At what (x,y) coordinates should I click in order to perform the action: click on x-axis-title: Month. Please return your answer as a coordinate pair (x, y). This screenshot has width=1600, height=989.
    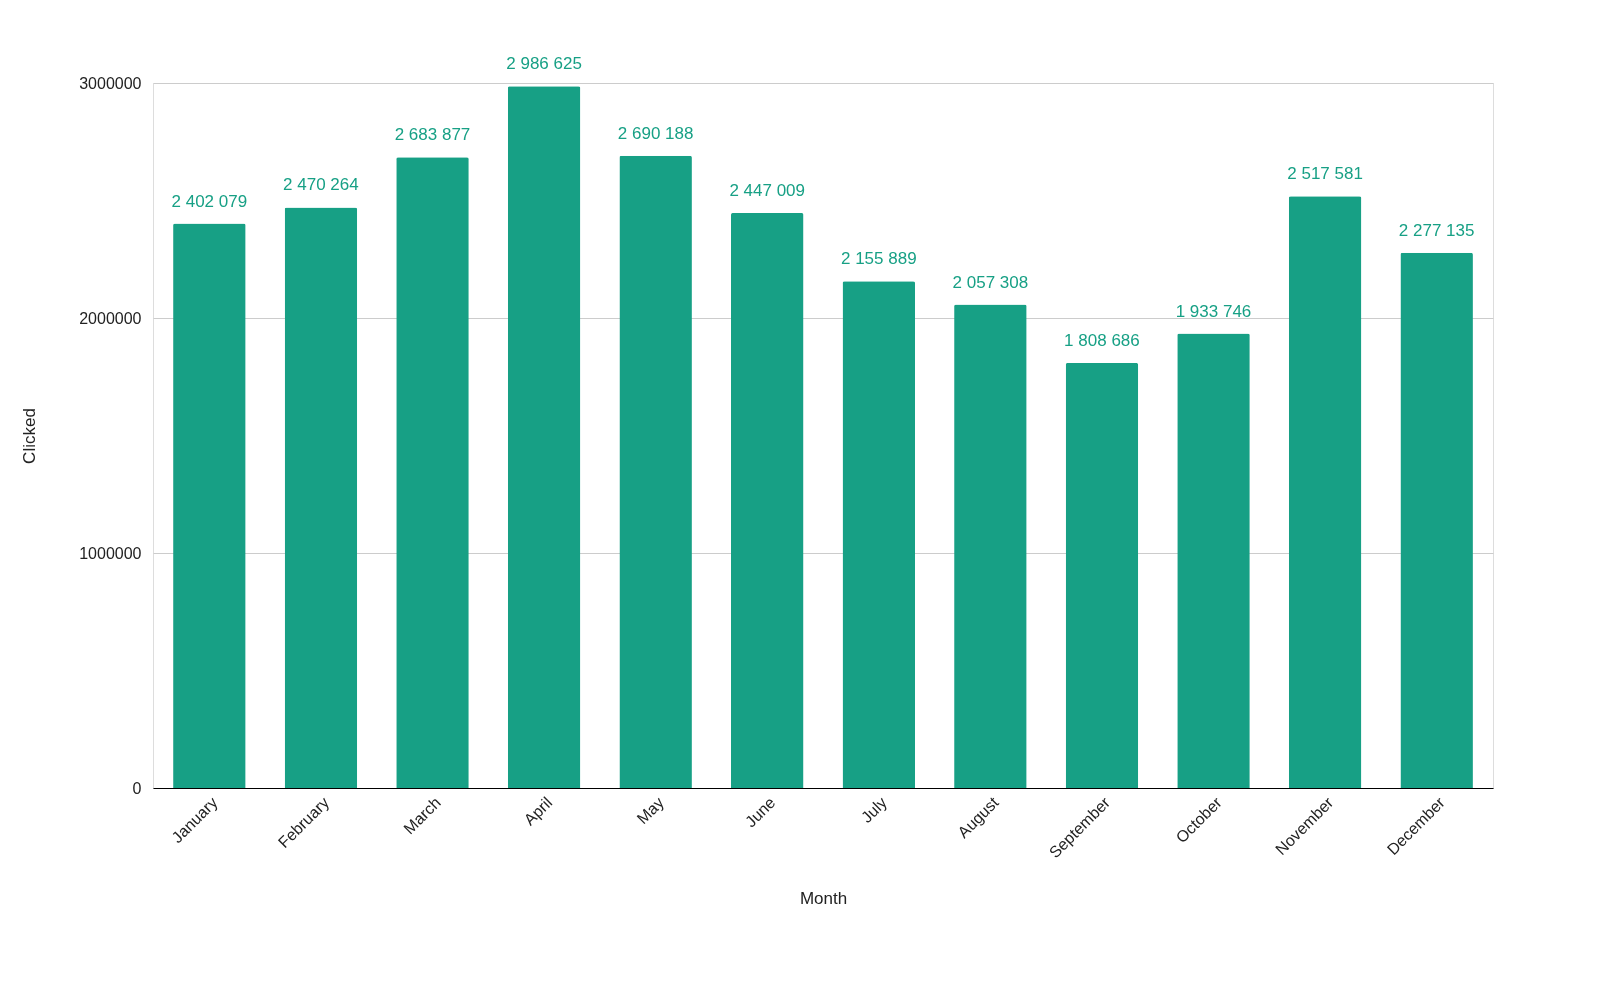
    Looking at the image, I should click on (823, 899).